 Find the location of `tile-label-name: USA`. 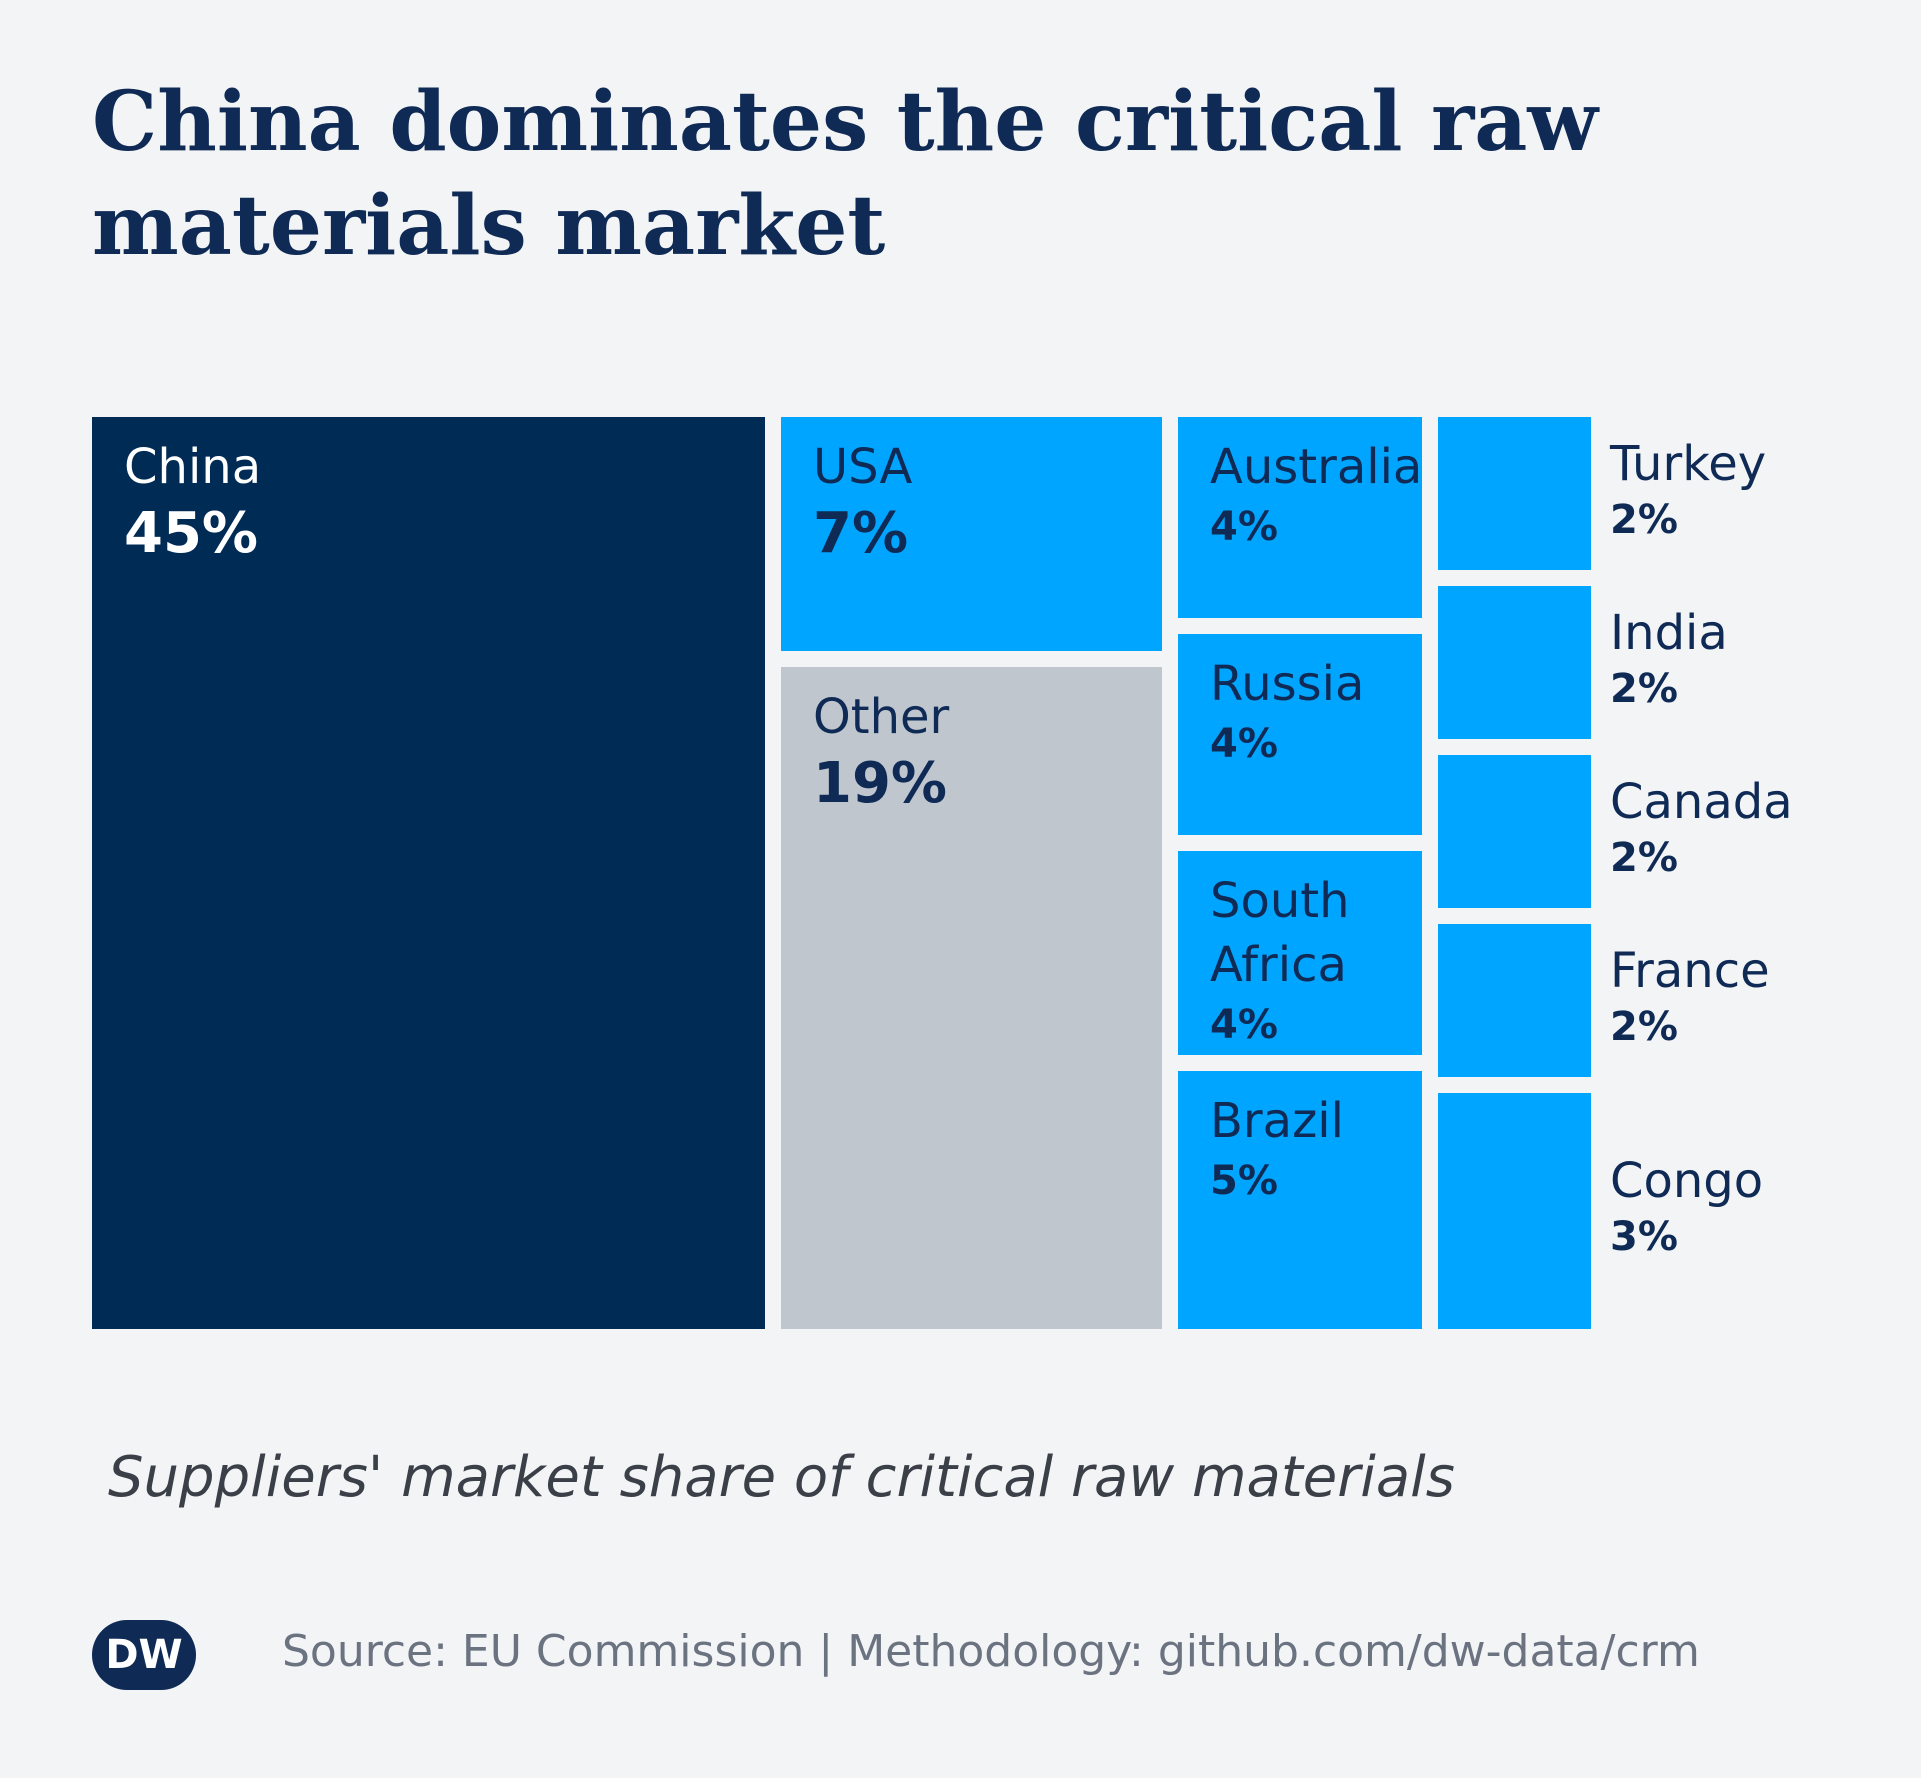

tile-label-name: USA is located at coordinates (863, 467).